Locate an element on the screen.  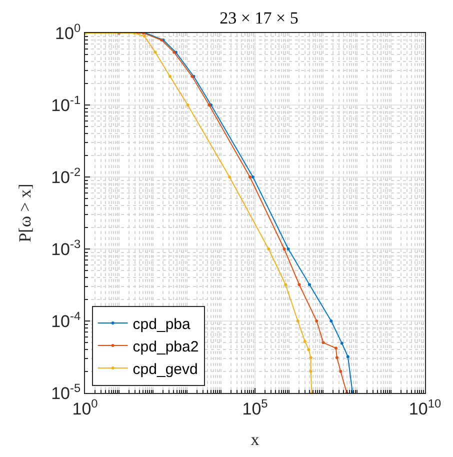
x-tick-label: 10$^{10}$ is located at coordinates (425, 407).